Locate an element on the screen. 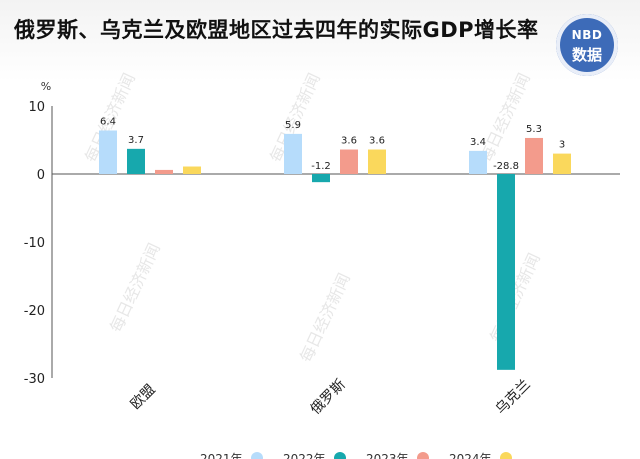  logo-brand: NBD is located at coordinates (587, 35).